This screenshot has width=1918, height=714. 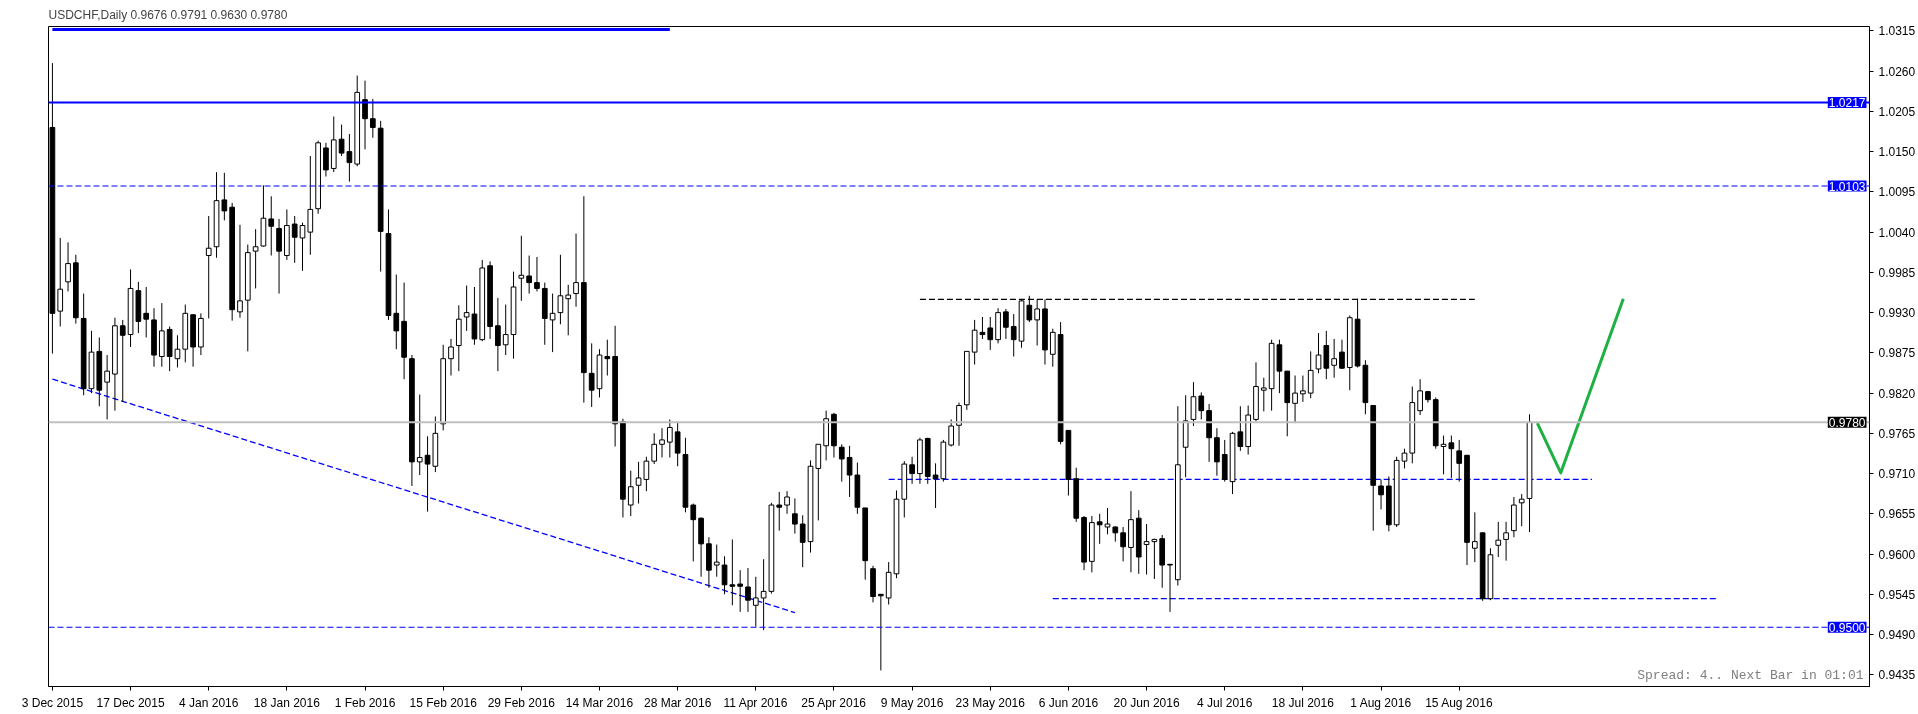 What do you see at coordinates (1897, 675) in the screenshot?
I see `y-tick-label: 0.9435` at bounding box center [1897, 675].